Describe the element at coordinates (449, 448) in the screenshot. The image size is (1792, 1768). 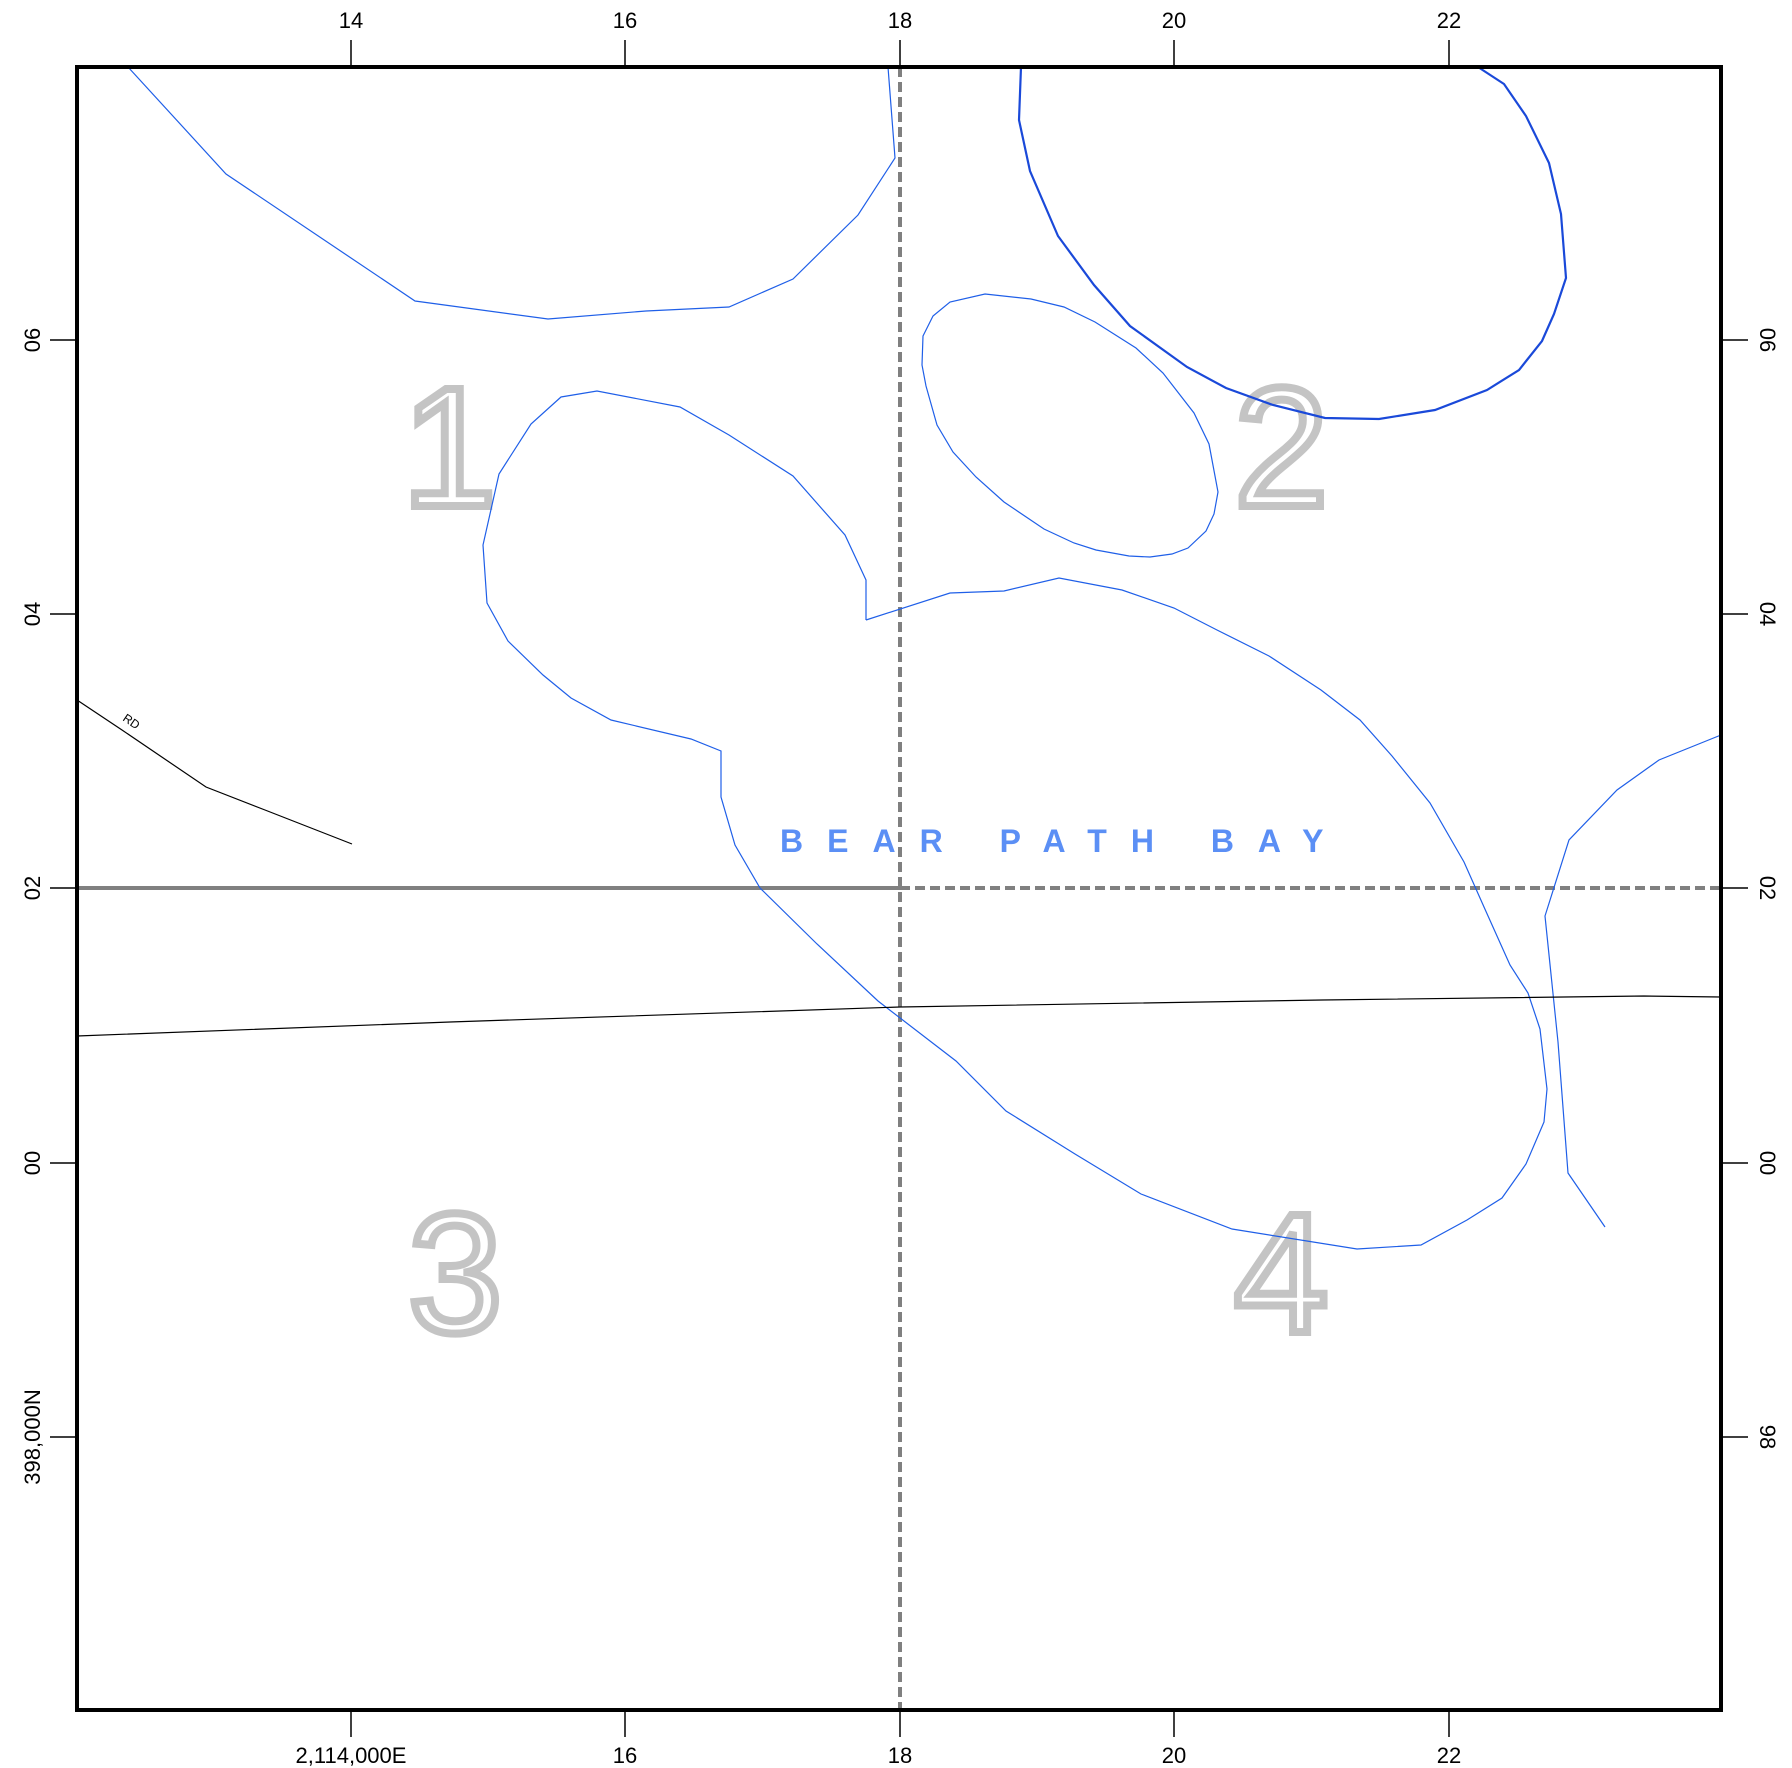
I see `quadrant-label-1: 1` at that location.